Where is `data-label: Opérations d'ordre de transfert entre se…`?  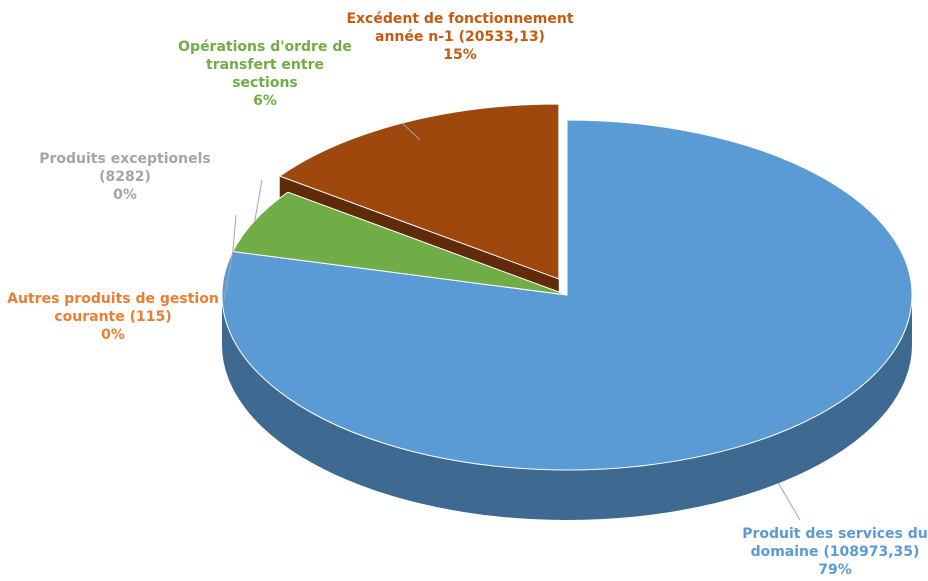
data-label: Opérations d'ordre de transfert entre se… is located at coordinates (265, 74).